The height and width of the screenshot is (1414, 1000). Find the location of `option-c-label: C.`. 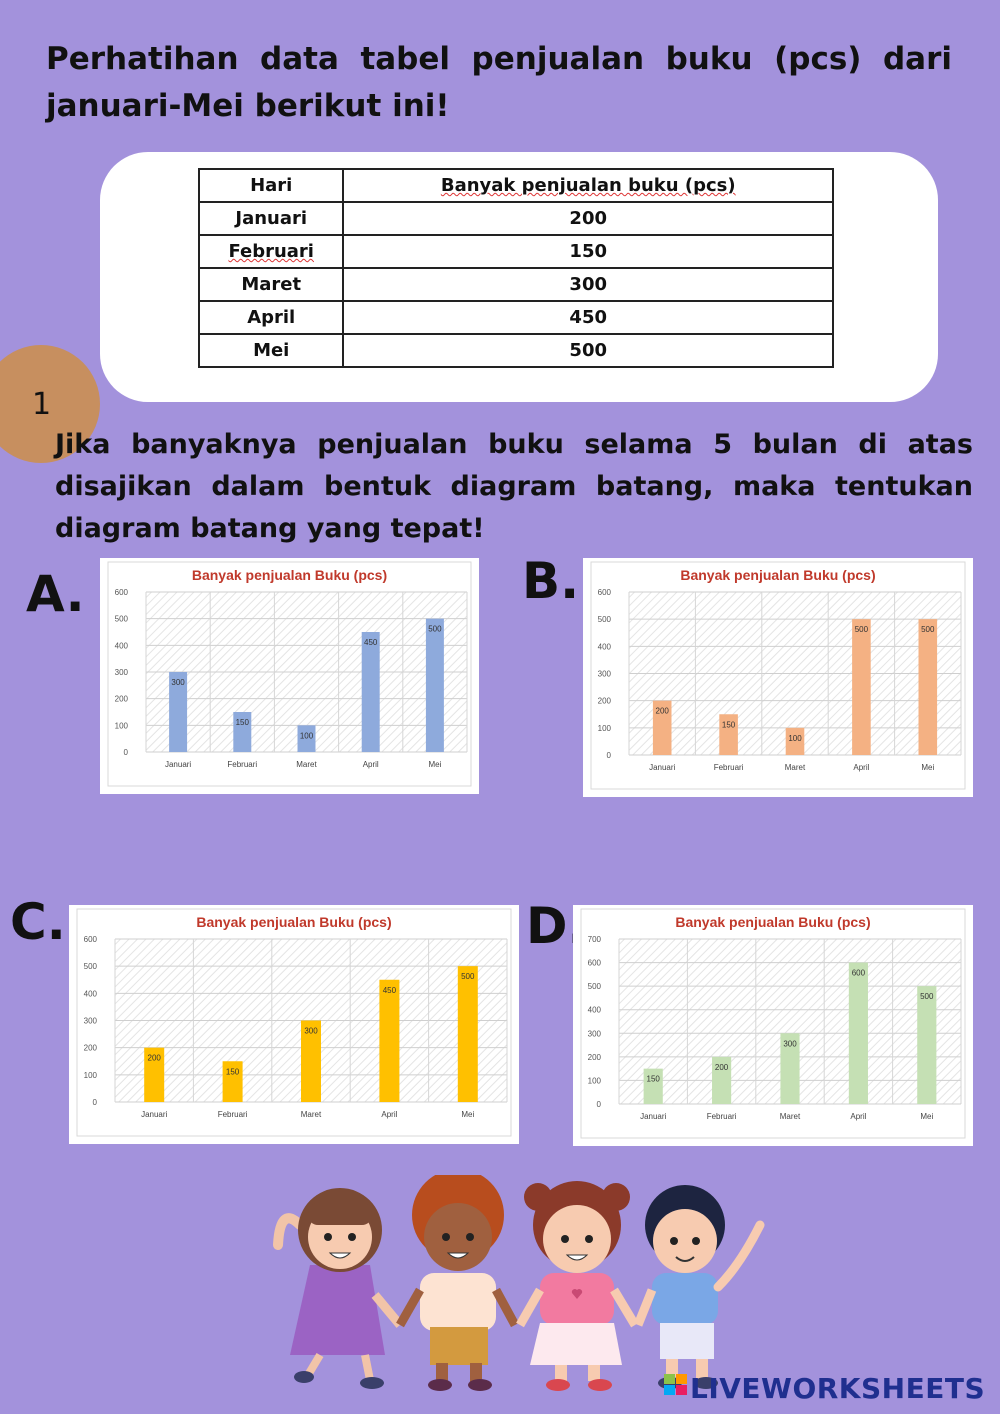

option-c-label: C. is located at coordinates (38, 922).